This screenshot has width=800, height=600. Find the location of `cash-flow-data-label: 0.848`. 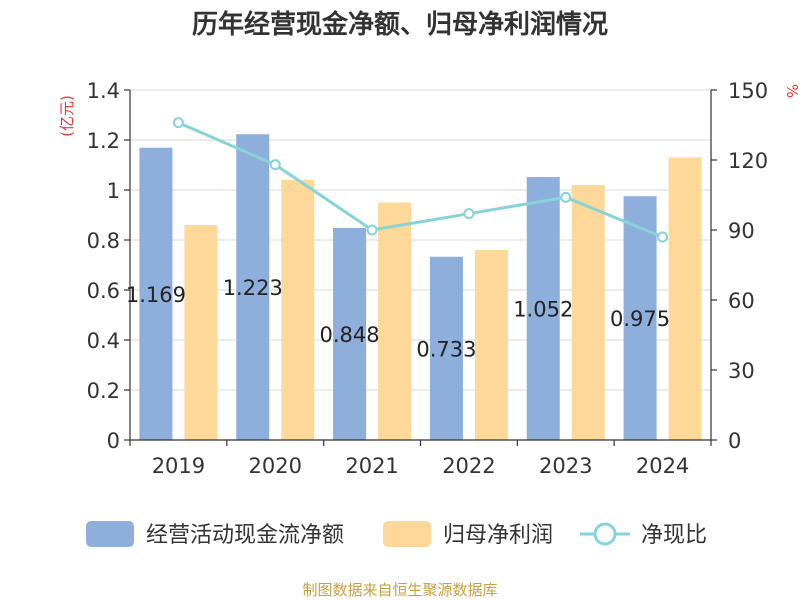

cash-flow-data-label: 0.848 is located at coordinates (350, 335).